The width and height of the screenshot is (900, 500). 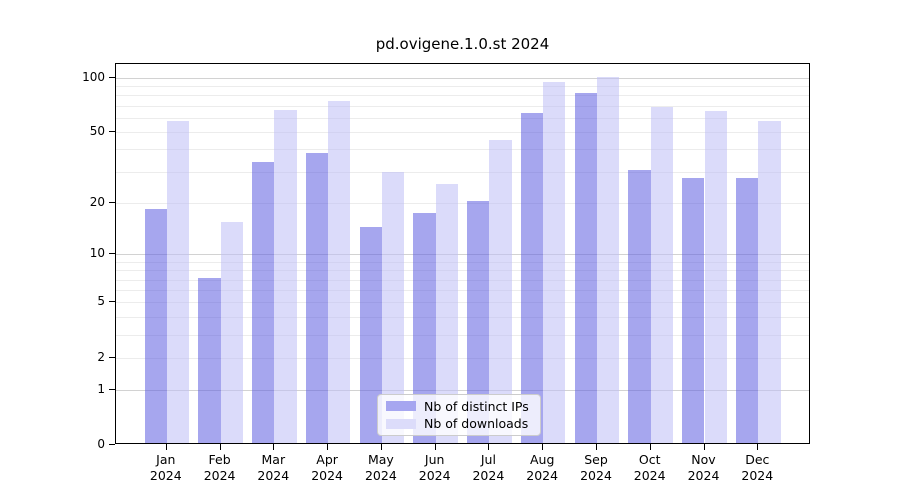 What do you see at coordinates (596, 459) in the screenshot?
I see `x-tick-label-month: Sep` at bounding box center [596, 459].